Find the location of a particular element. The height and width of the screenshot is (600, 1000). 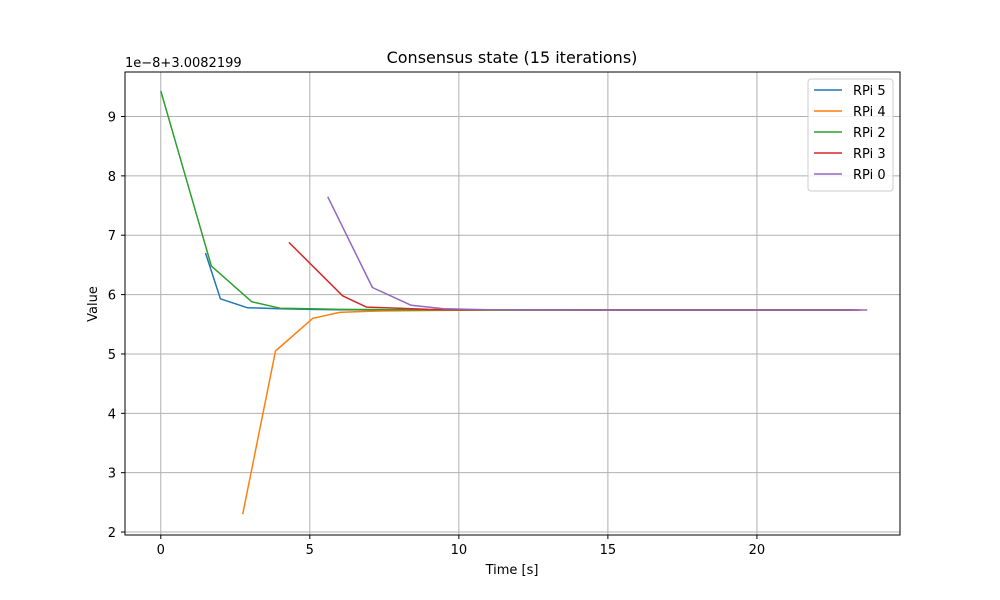

legend-label: RPi 4 is located at coordinates (869, 112).